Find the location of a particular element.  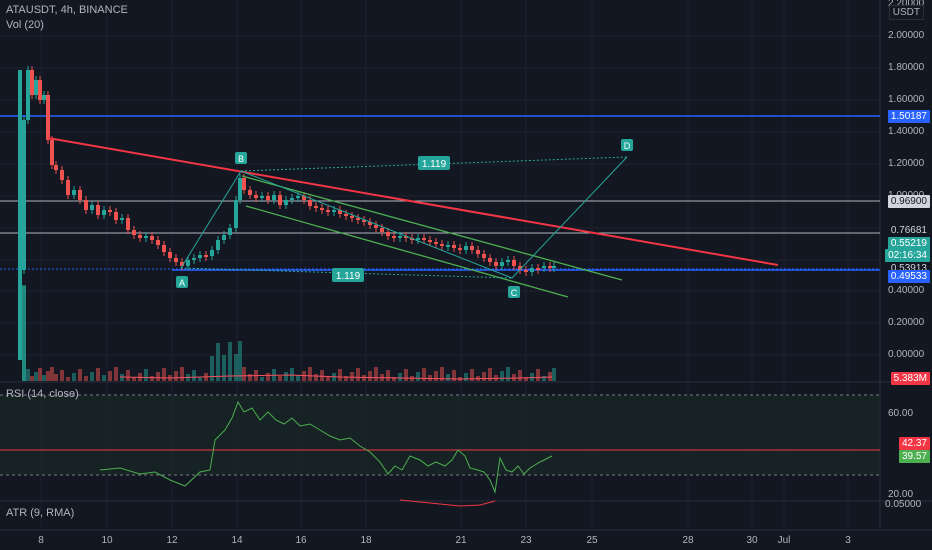

rsi-level-badge: 42.37 is located at coordinates (914, 443).